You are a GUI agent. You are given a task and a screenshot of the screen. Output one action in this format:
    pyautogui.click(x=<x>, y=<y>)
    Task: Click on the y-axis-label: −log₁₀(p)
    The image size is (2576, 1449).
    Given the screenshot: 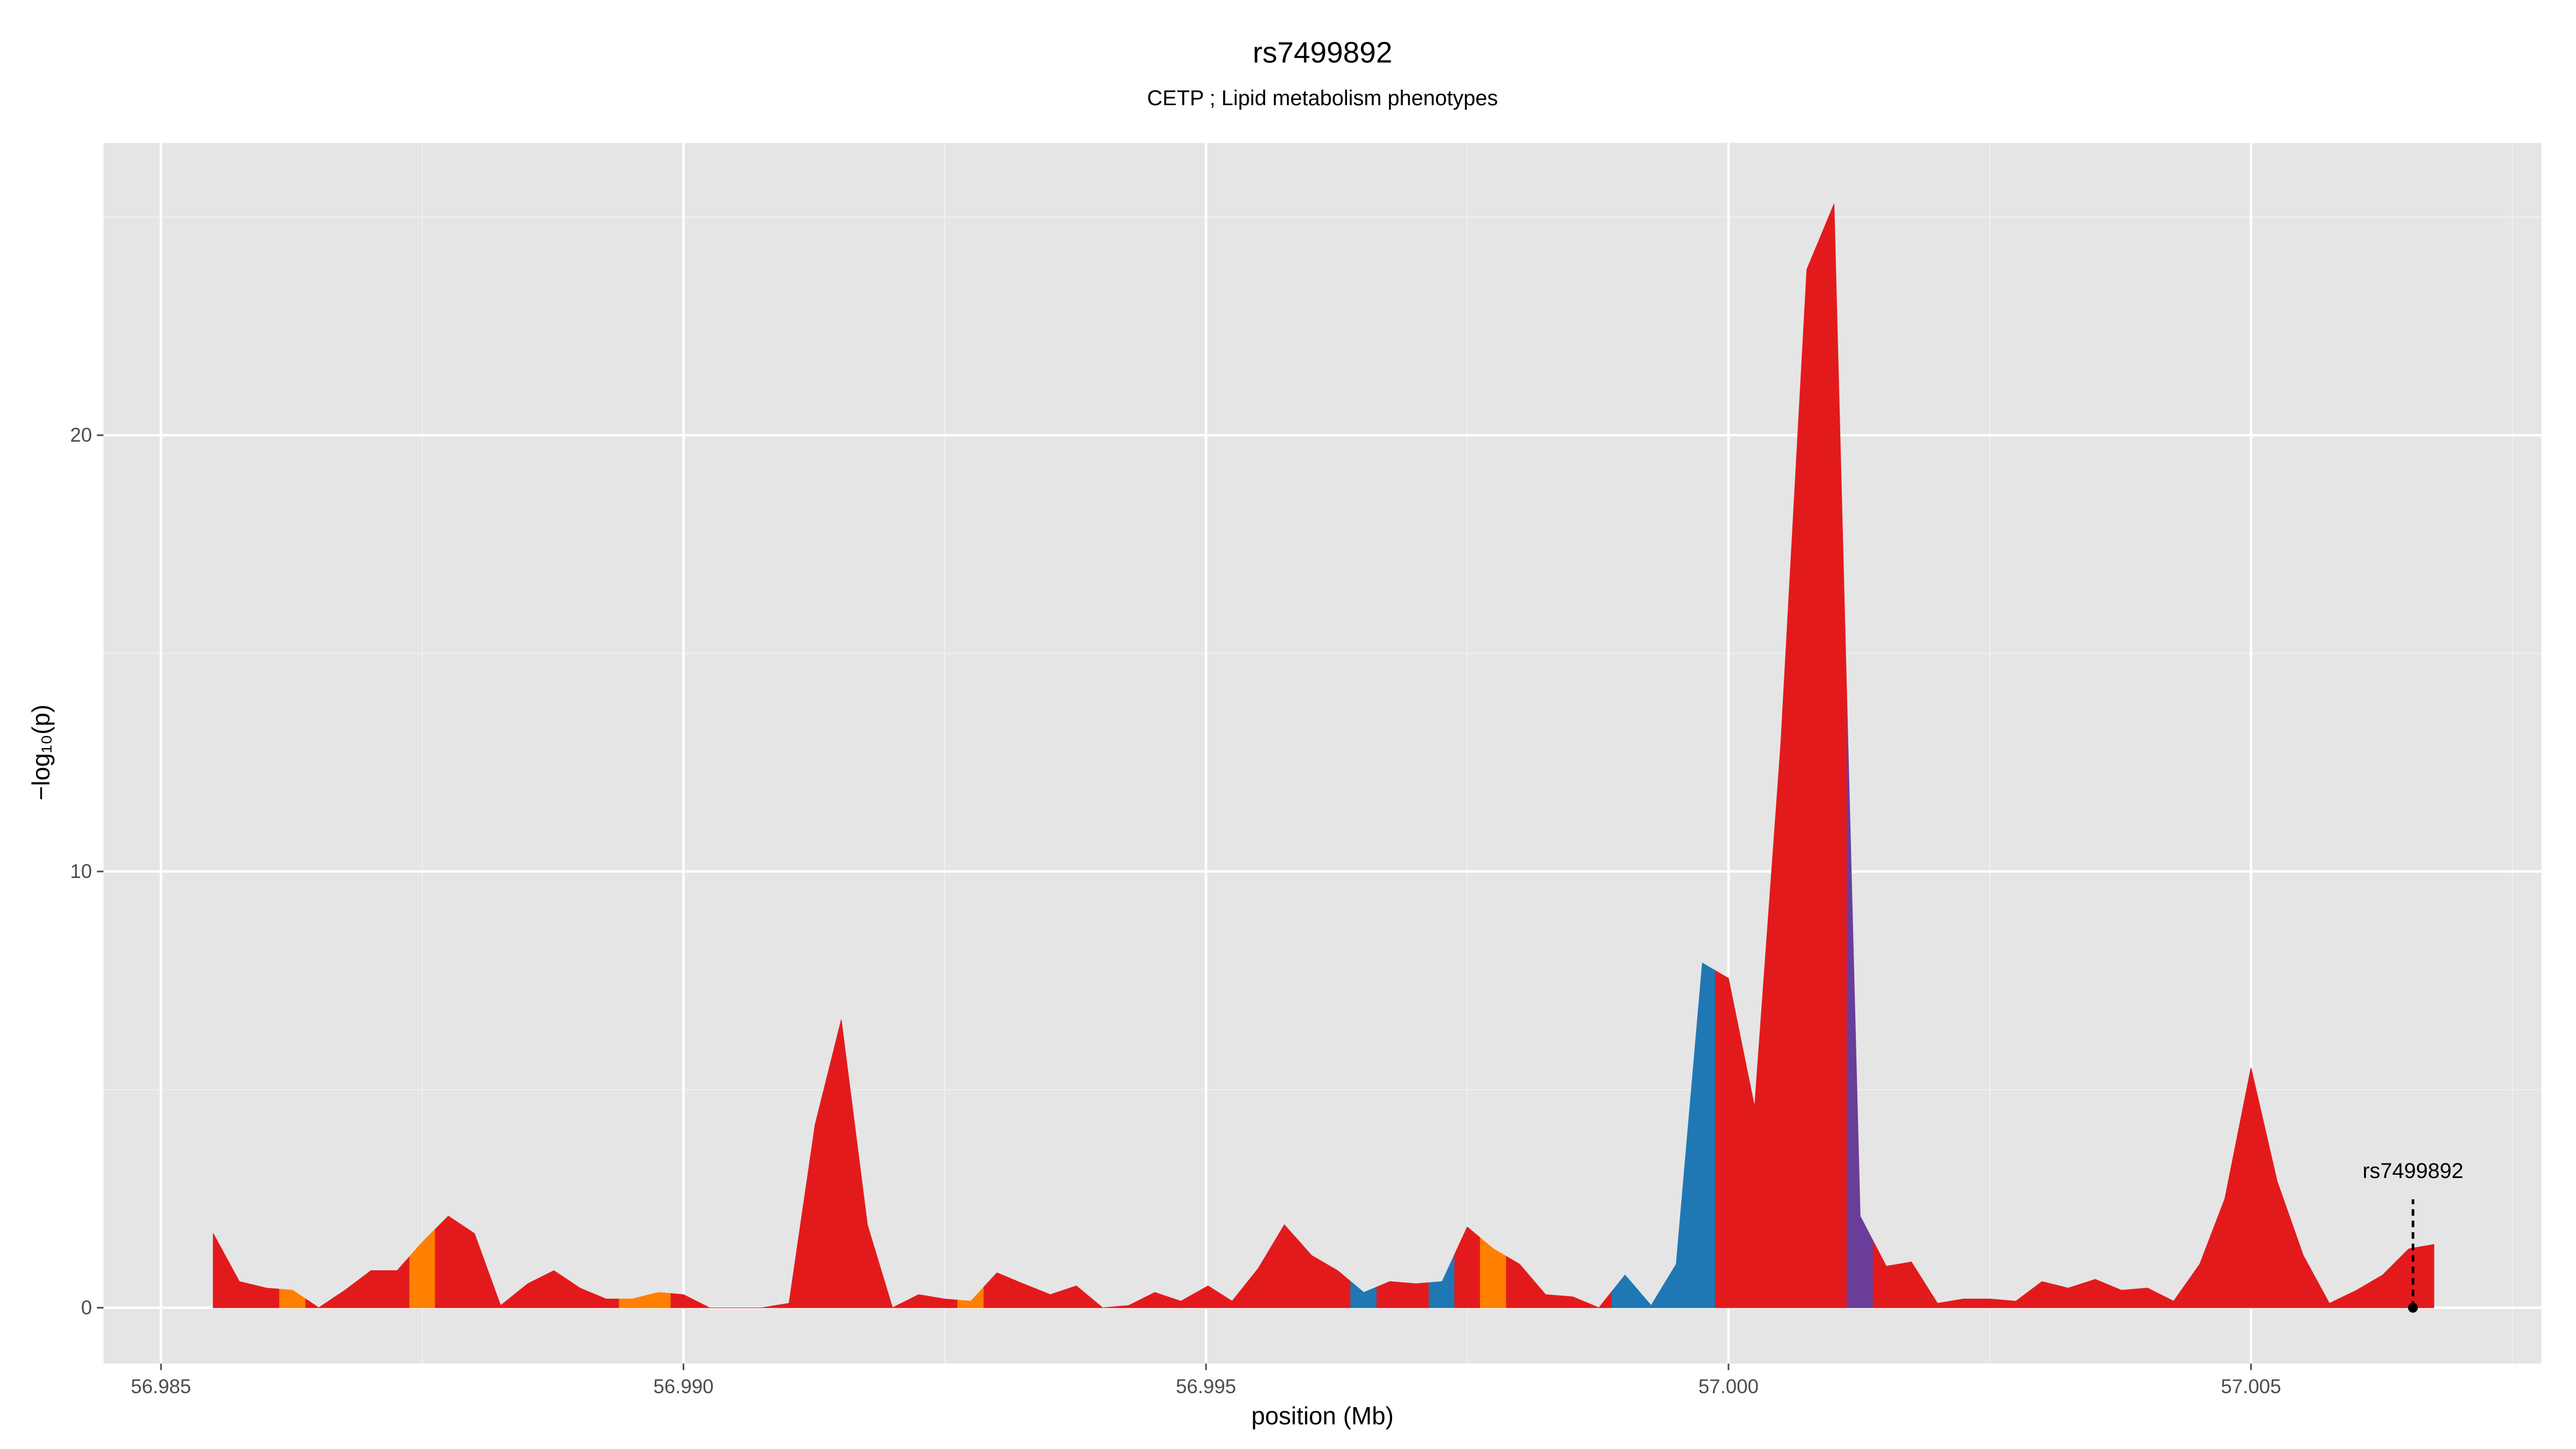 What is the action you would take?
    pyautogui.click(x=41, y=753)
    